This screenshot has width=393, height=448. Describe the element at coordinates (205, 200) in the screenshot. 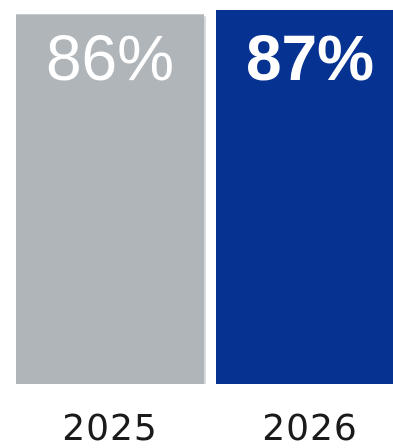

I see `bar-shadow-2025` at that location.